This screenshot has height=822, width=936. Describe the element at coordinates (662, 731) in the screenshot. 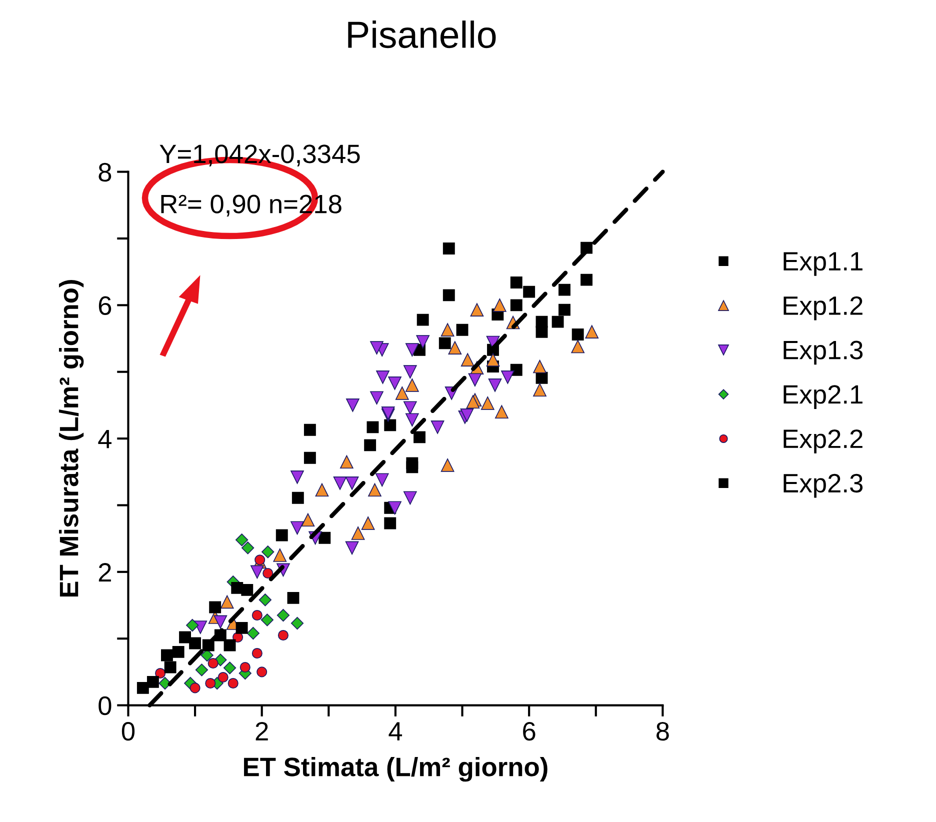

I see `x-tick-label: 8` at that location.